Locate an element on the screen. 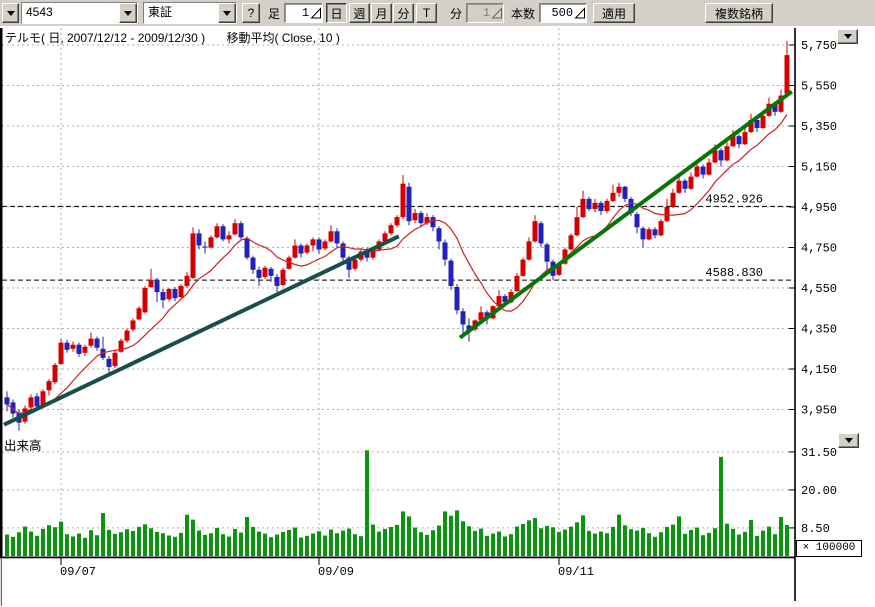 This screenshot has width=875, height=607. svg-text: 4,150 is located at coordinates (819, 370).